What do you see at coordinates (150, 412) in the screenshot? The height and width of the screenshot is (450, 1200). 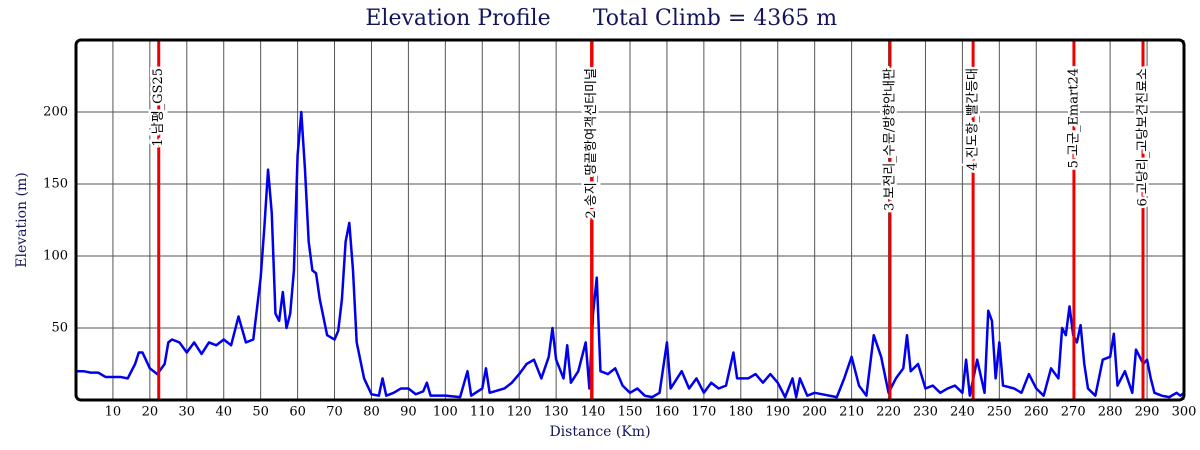 I see `x-tick-label: 20` at bounding box center [150, 412].